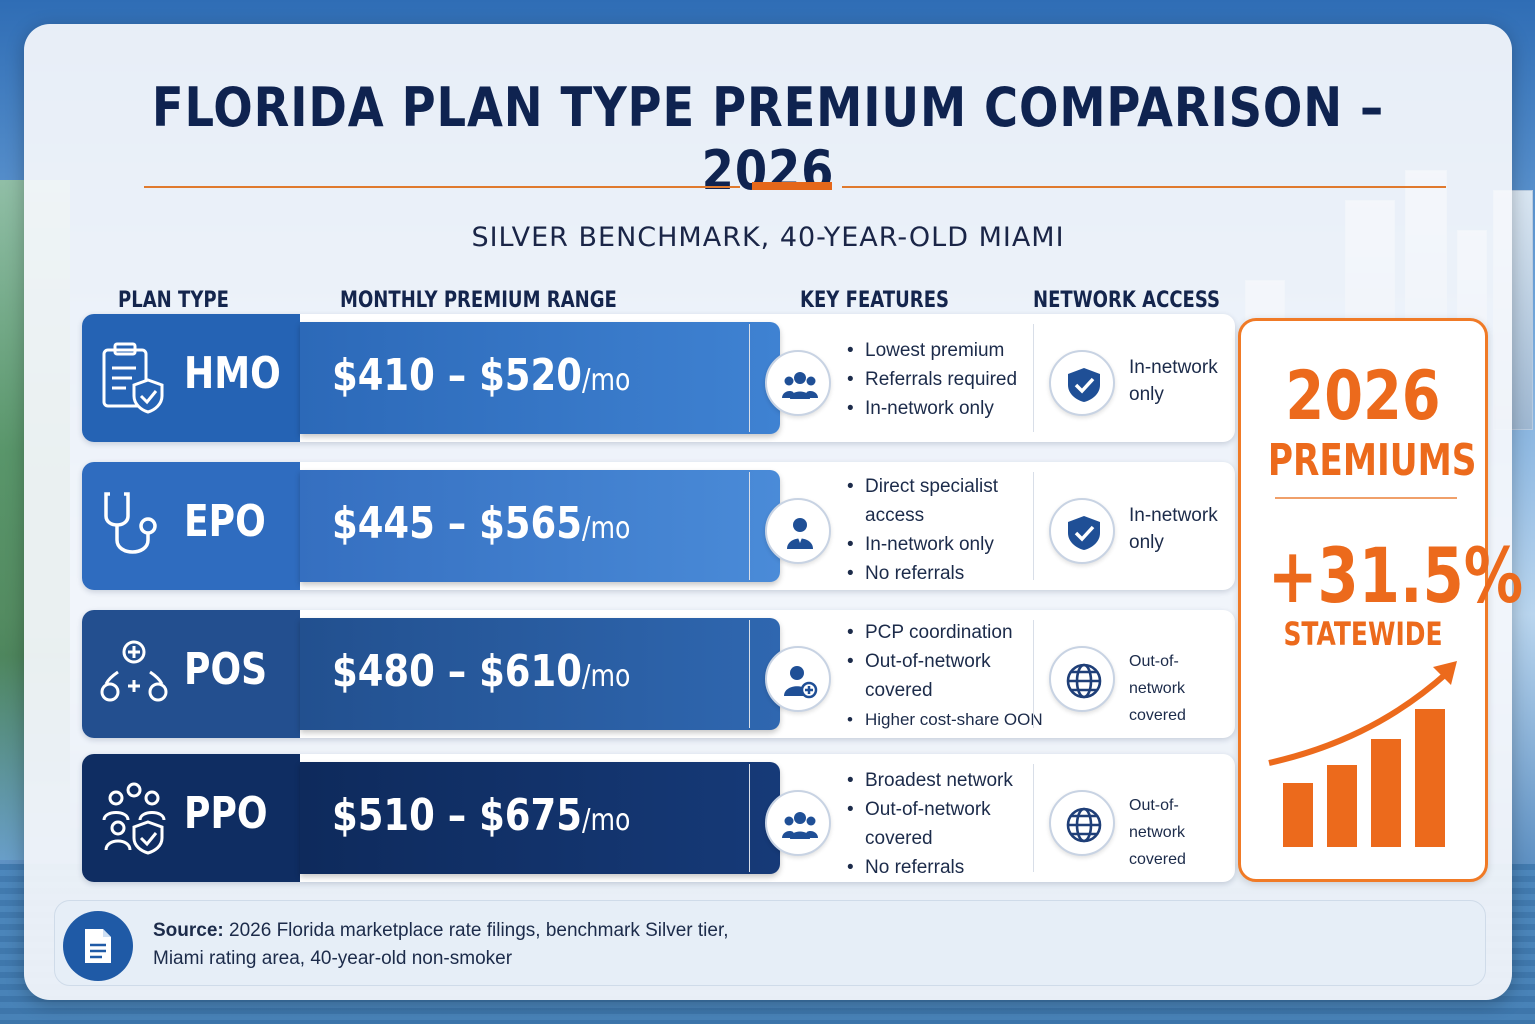  I want to click on title-rule-accent, so click(792, 186).